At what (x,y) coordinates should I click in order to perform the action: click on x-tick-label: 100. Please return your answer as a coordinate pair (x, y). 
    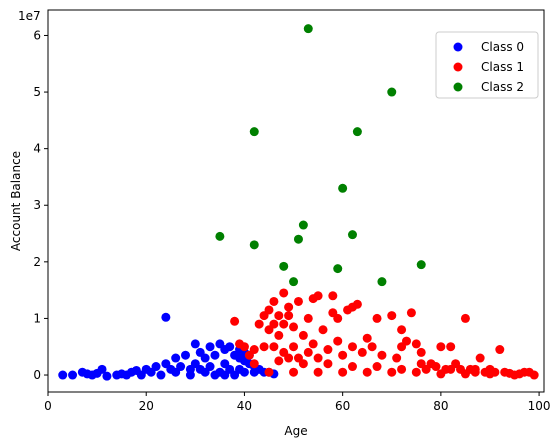
    Looking at the image, I should click on (539, 406).